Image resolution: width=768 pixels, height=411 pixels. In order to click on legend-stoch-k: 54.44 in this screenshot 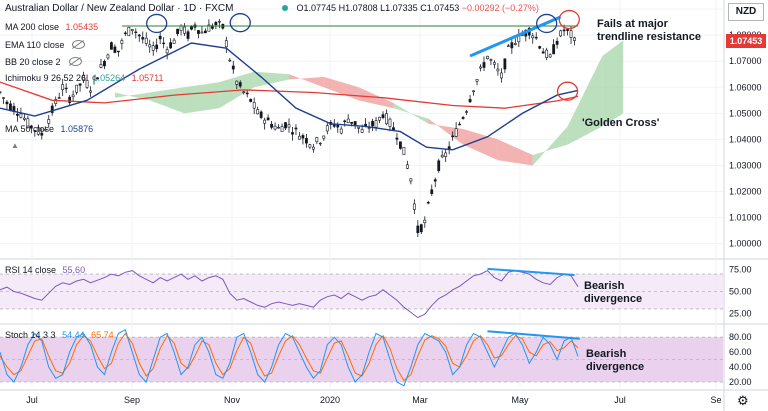, I will do `click(73, 335)`.